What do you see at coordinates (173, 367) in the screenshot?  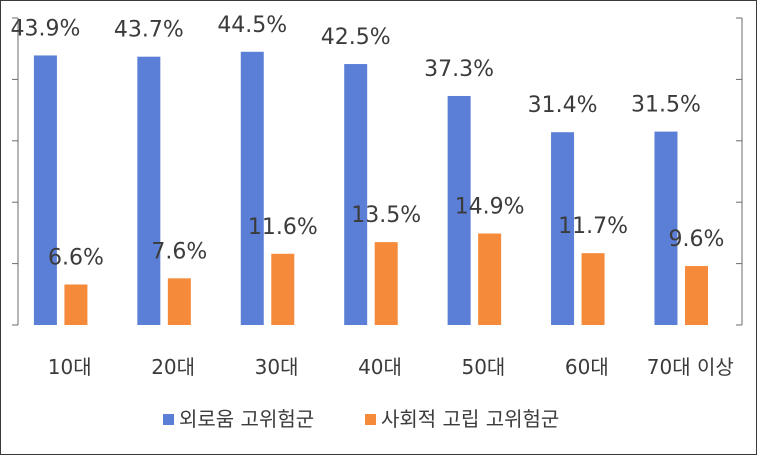 I see `category-label-1: 20대` at bounding box center [173, 367].